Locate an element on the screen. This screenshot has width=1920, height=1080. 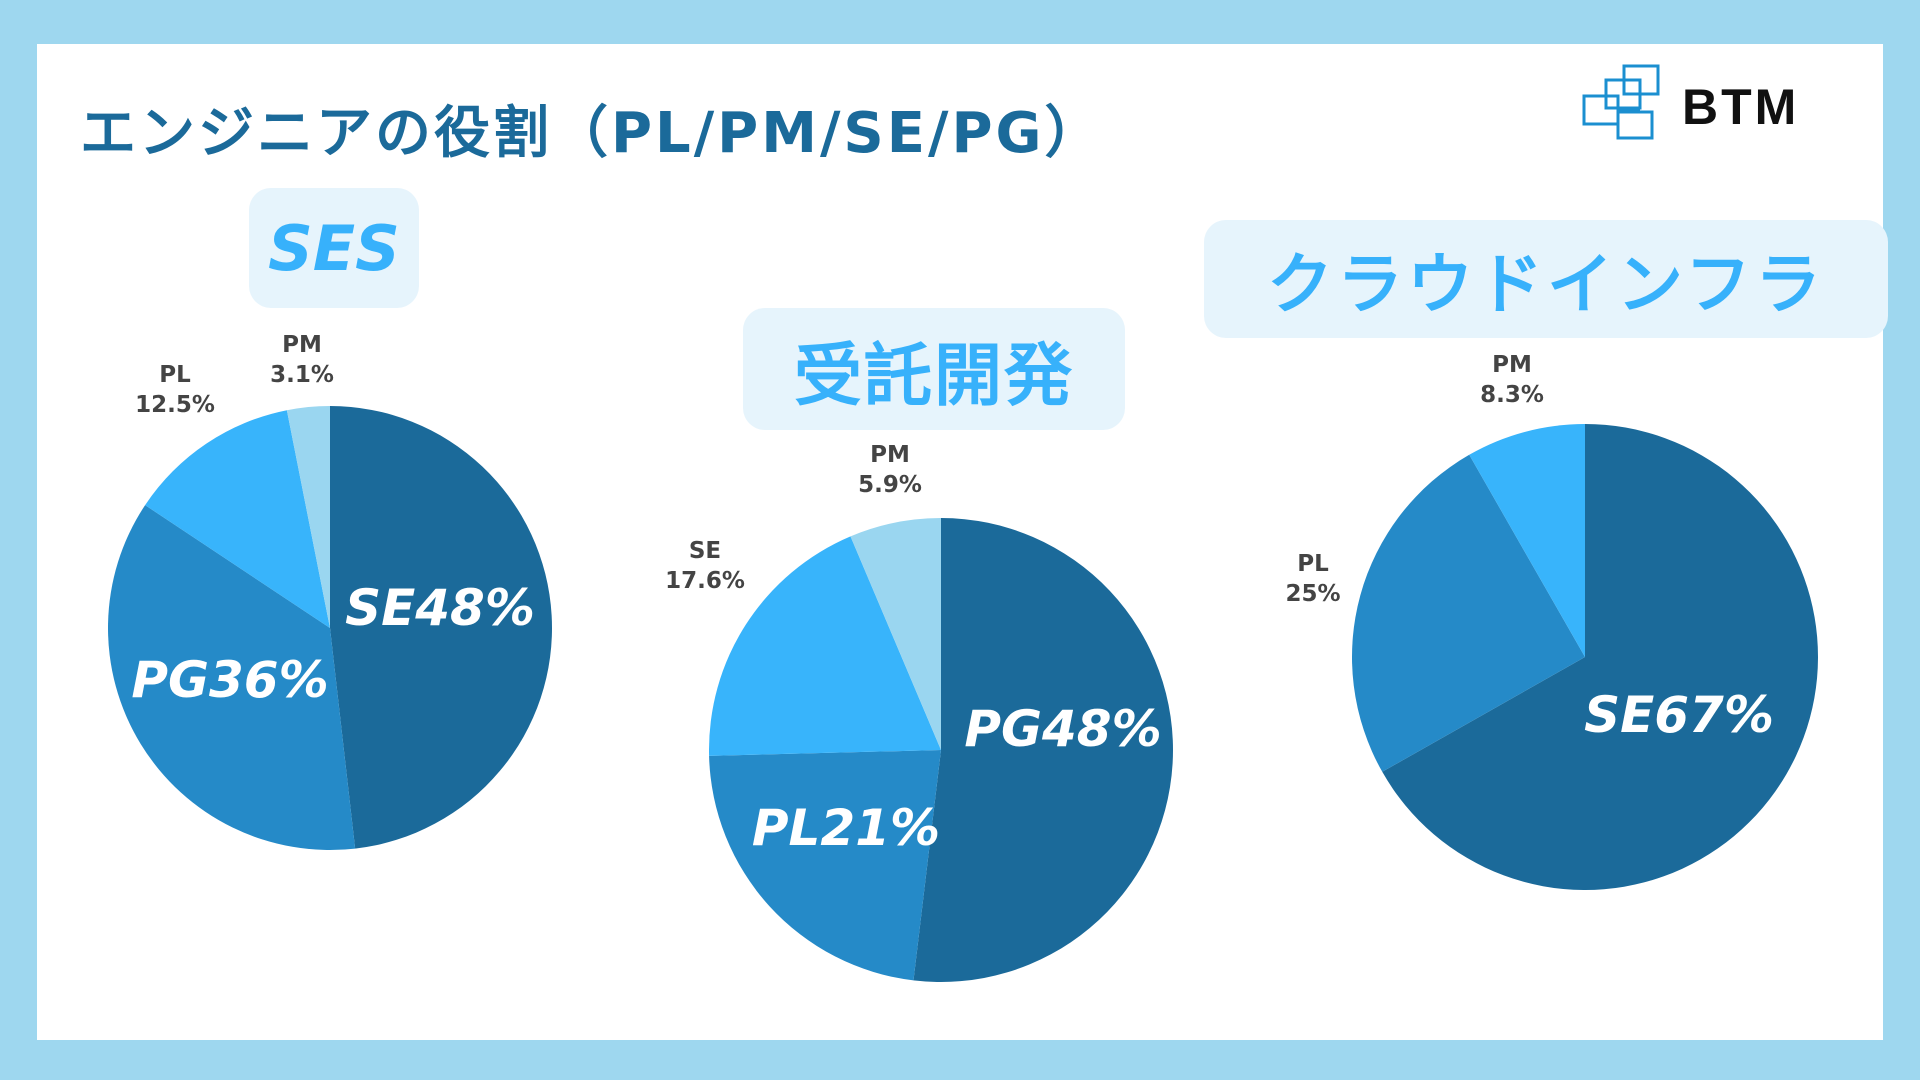
pie-slice-ses-pl is located at coordinates (237, 519).